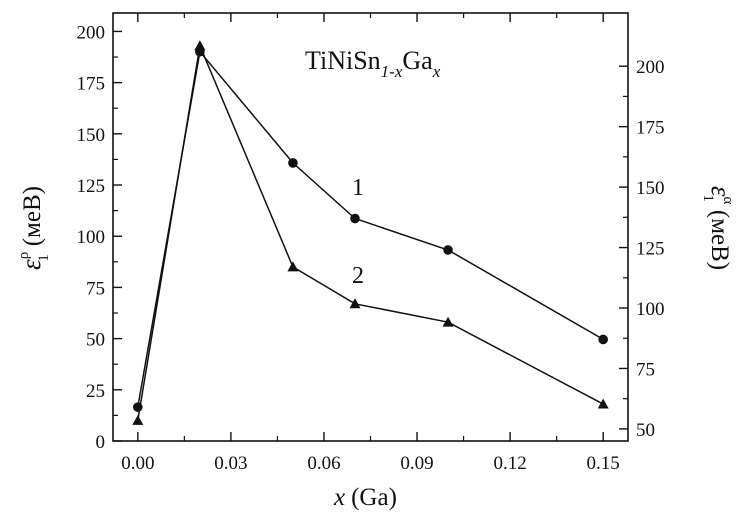 The width and height of the screenshot is (744, 513). I want to click on x-tick-label: 0.12, so click(509, 463).